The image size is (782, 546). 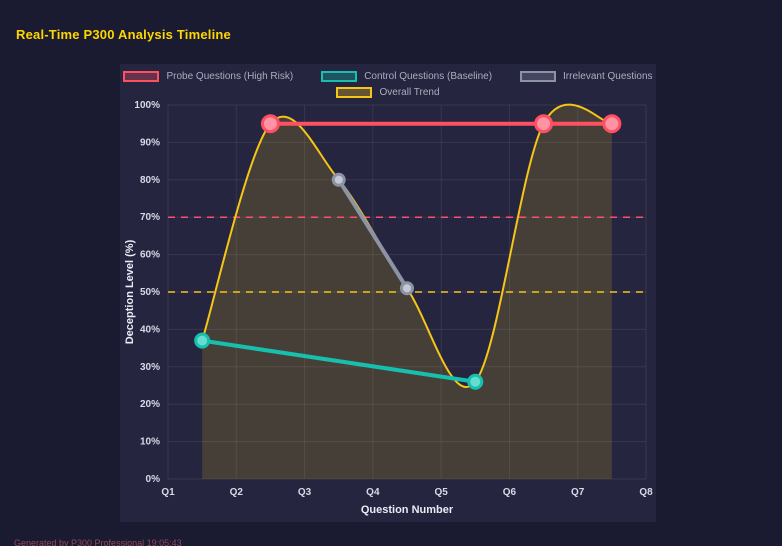 What do you see at coordinates (147, 105) in the screenshot?
I see `y-tick-label: 100%` at bounding box center [147, 105].